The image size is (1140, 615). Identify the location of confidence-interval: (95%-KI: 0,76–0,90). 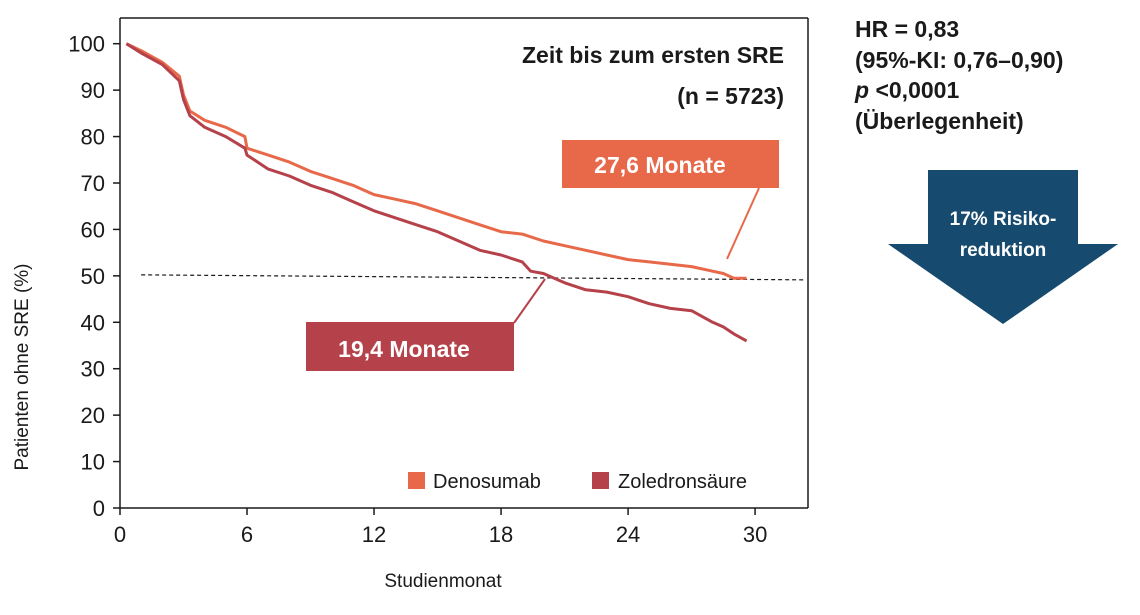
(959, 59).